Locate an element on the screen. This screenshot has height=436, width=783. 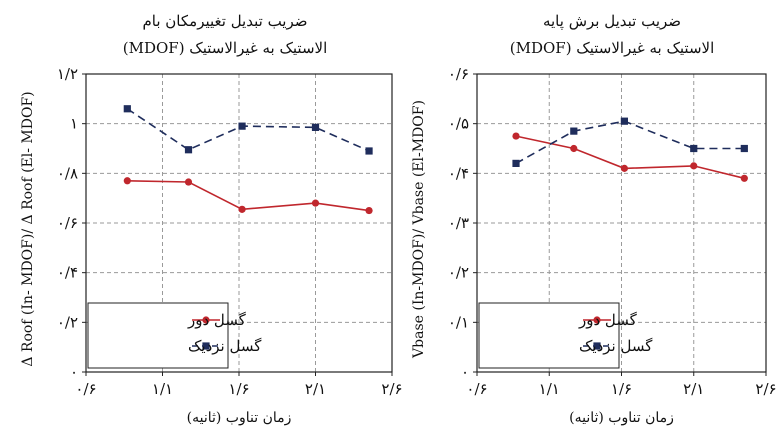
y-axis-label: Δ Roof (In- MDOF)/ Δ Roof (El- MDOF) is located at coordinates (28, 228).